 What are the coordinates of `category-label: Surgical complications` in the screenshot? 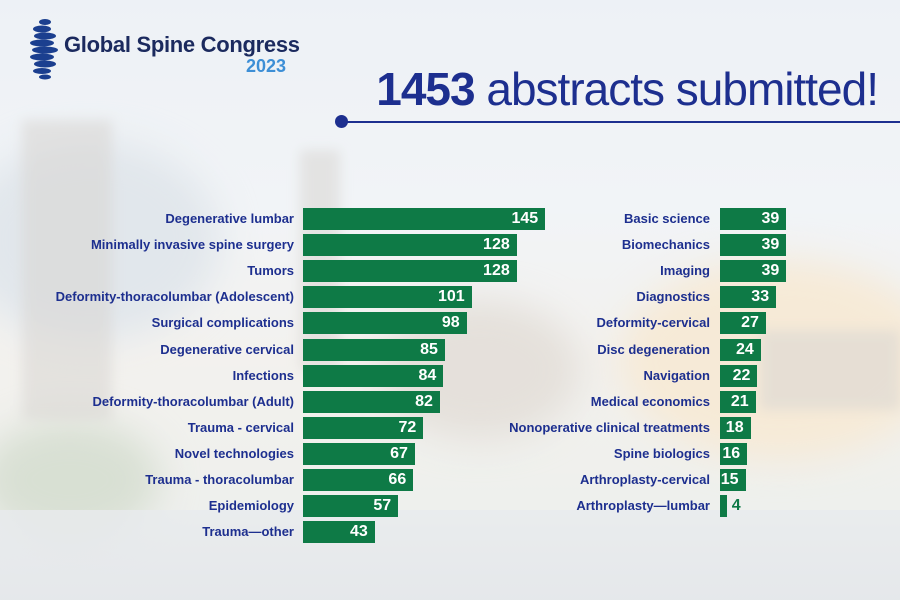 It's located at (222, 323).